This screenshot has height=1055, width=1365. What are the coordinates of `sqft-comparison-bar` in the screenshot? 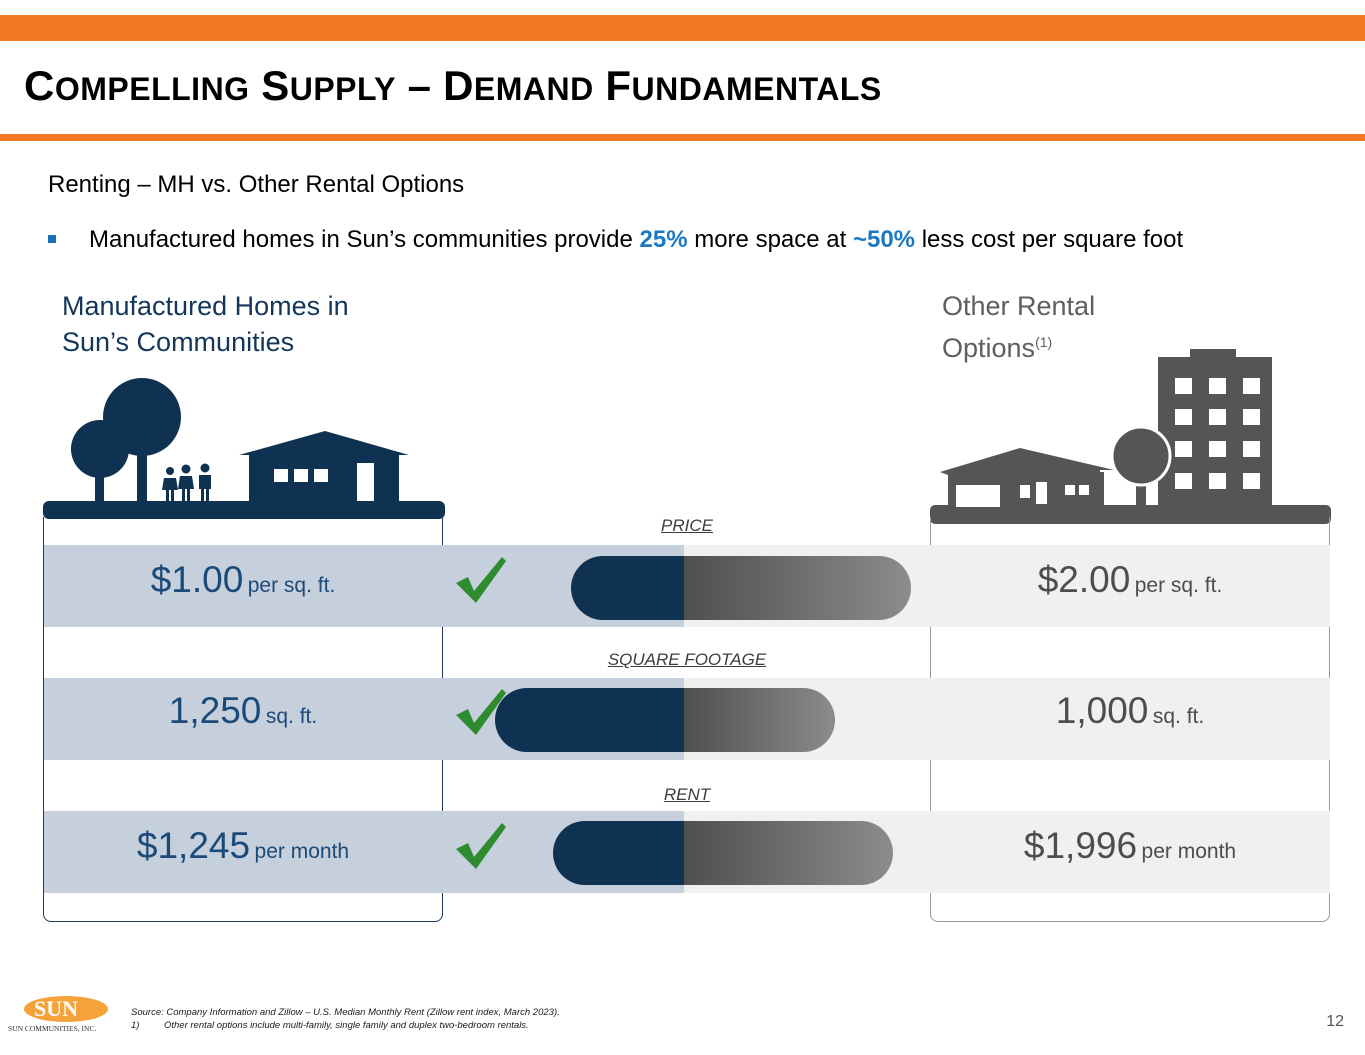 It's located at (665, 720).